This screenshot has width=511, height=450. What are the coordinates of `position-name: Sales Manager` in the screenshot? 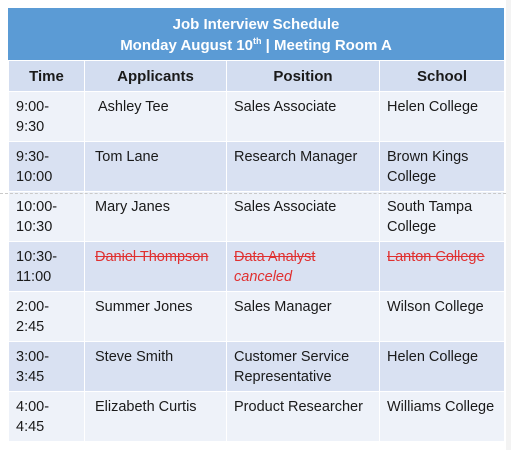 It's located at (283, 307).